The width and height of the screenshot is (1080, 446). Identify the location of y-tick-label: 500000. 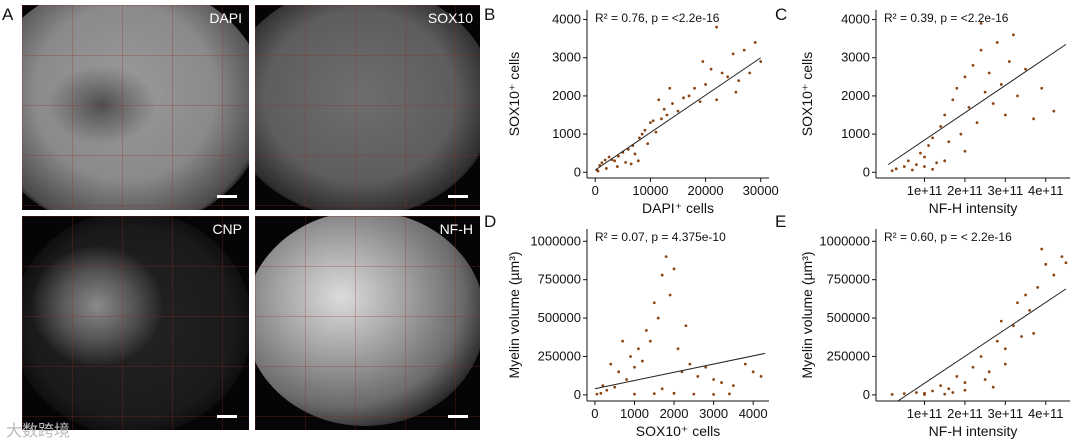
(848, 317).